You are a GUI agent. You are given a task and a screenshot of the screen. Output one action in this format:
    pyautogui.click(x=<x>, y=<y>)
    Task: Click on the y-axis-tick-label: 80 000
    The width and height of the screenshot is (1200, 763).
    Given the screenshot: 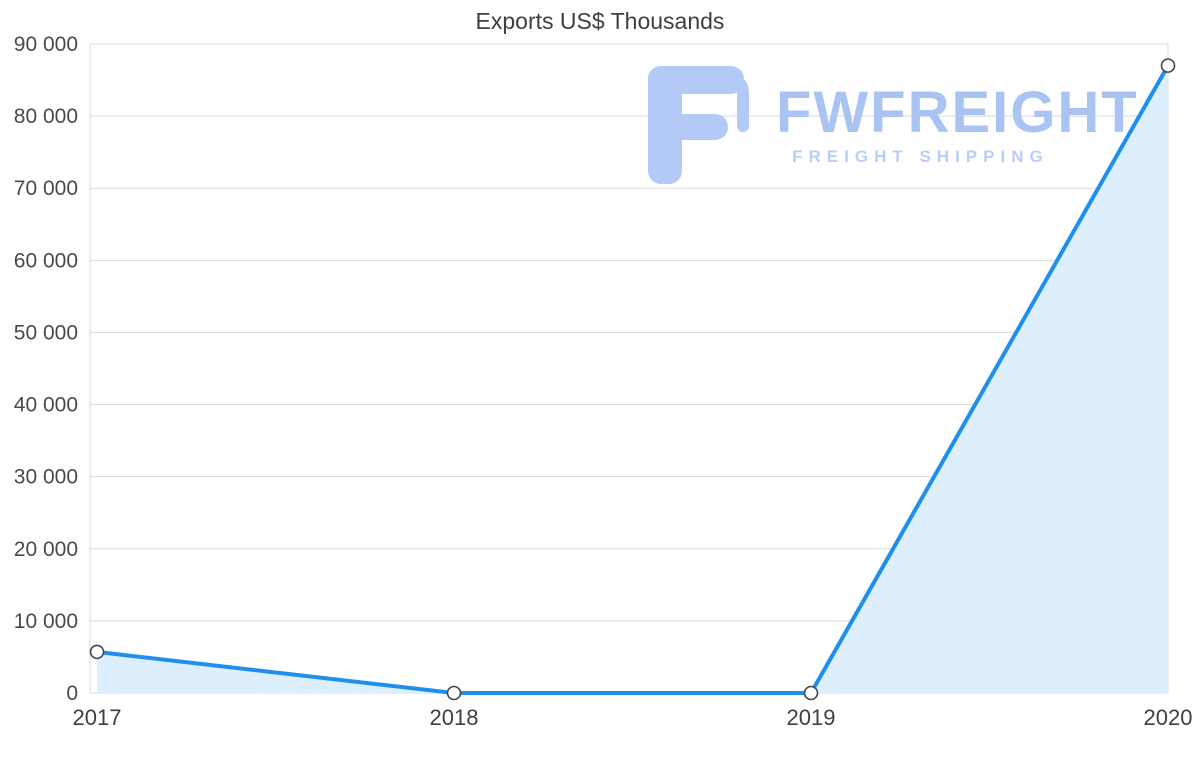 What is the action you would take?
    pyautogui.click(x=46, y=116)
    